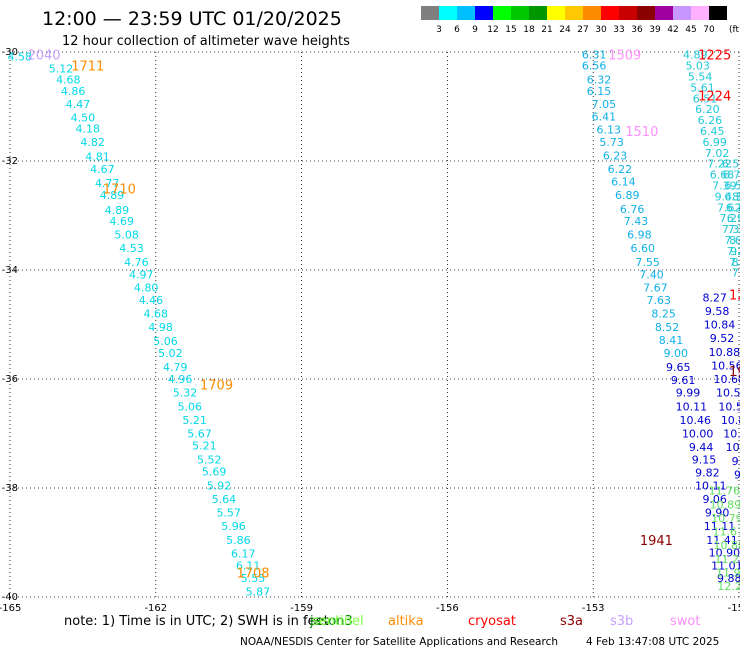 The width and height of the screenshot is (740, 650). What do you see at coordinates (688, 393) in the screenshot?
I see `wave-height-point: 9.99` at bounding box center [688, 393].